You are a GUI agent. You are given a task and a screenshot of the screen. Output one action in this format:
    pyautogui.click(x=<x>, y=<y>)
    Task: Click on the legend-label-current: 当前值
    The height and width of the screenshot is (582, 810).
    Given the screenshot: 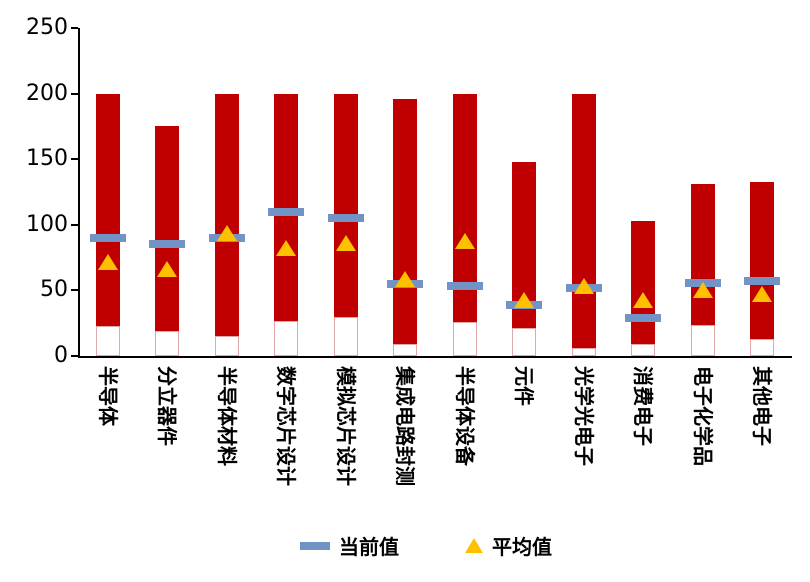 What is the action you would take?
    pyautogui.click(x=369, y=547)
    